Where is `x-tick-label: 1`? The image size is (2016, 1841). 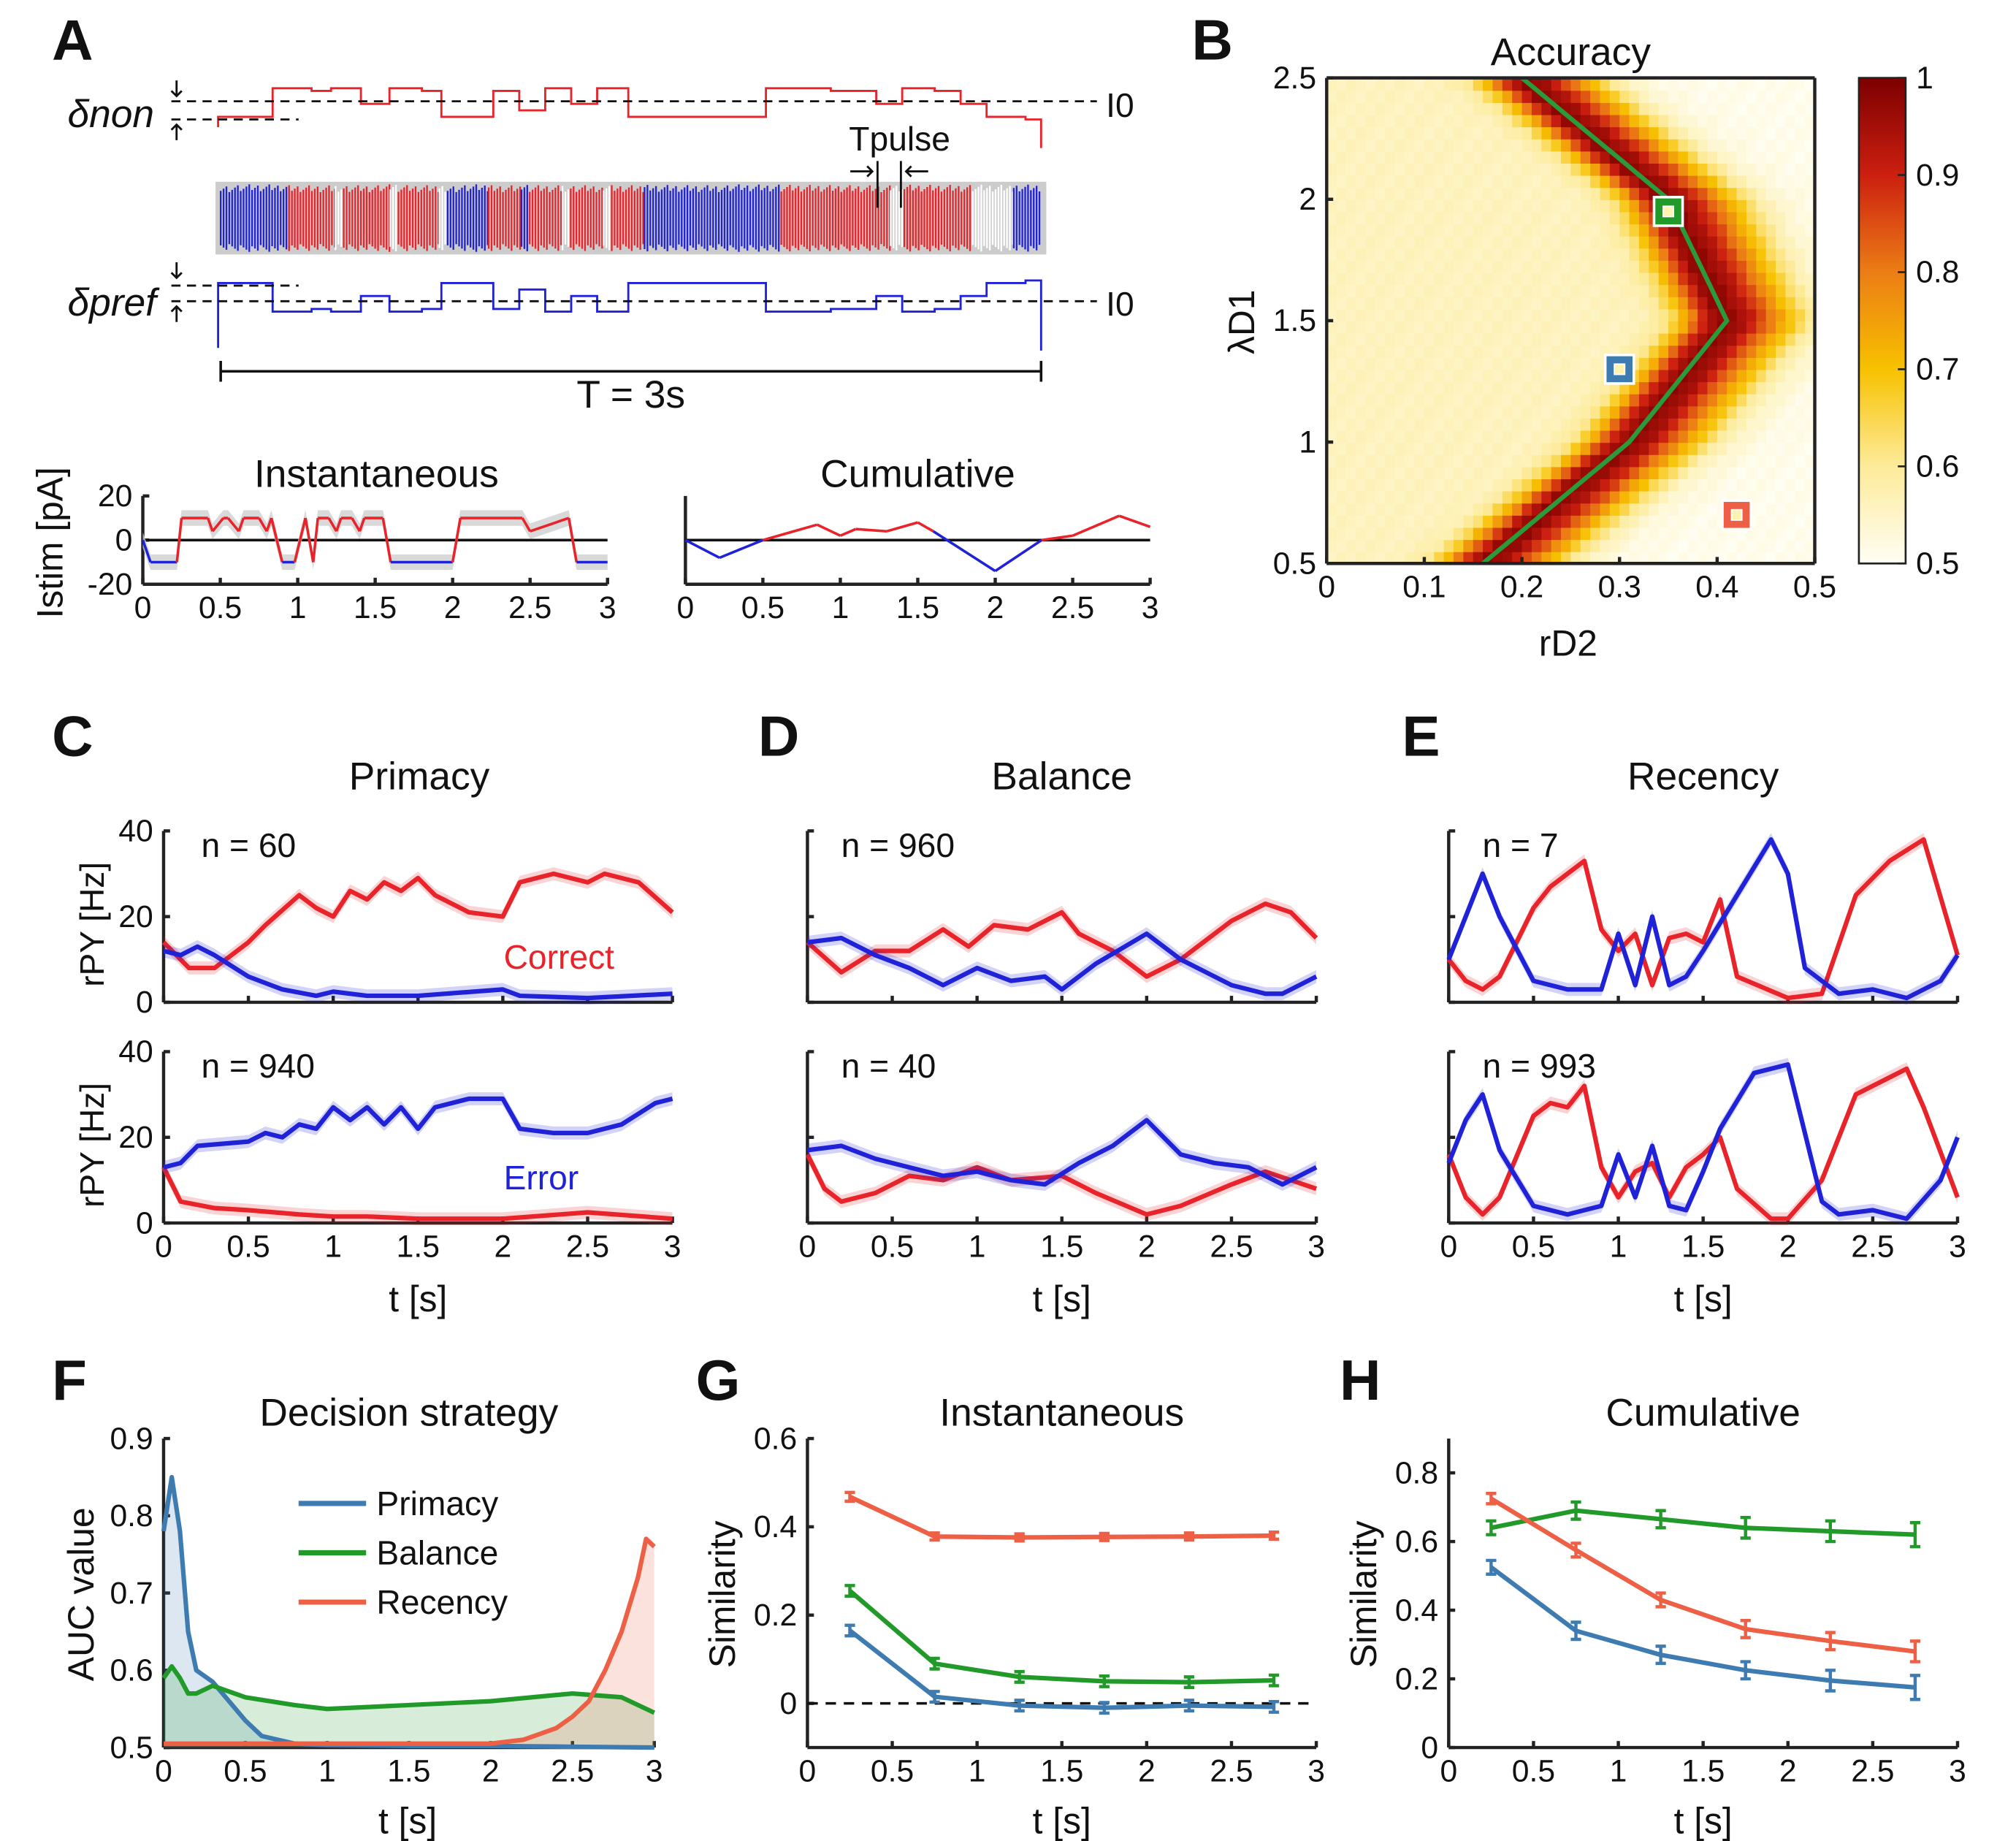
x-tick-label: 1 is located at coordinates (840, 607).